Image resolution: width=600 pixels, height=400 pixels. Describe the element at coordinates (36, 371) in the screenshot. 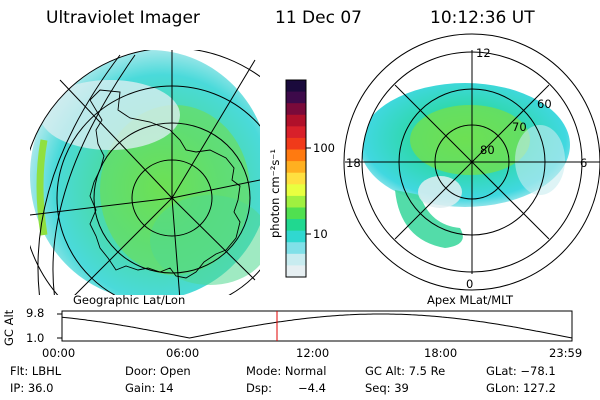

I see `info-filter: Flt: LBHL` at that location.